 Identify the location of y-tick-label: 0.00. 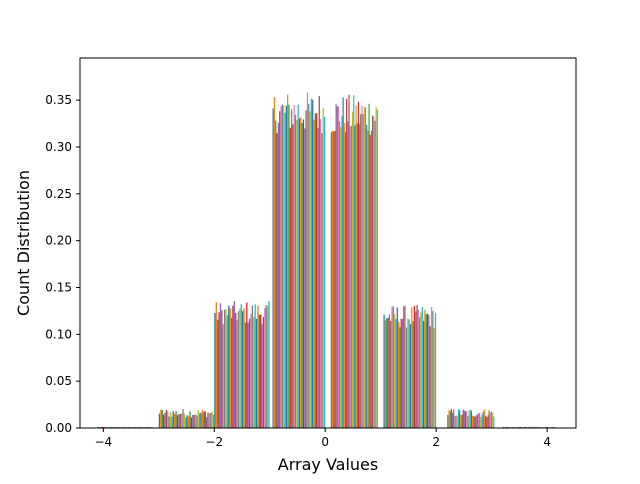
(58, 428).